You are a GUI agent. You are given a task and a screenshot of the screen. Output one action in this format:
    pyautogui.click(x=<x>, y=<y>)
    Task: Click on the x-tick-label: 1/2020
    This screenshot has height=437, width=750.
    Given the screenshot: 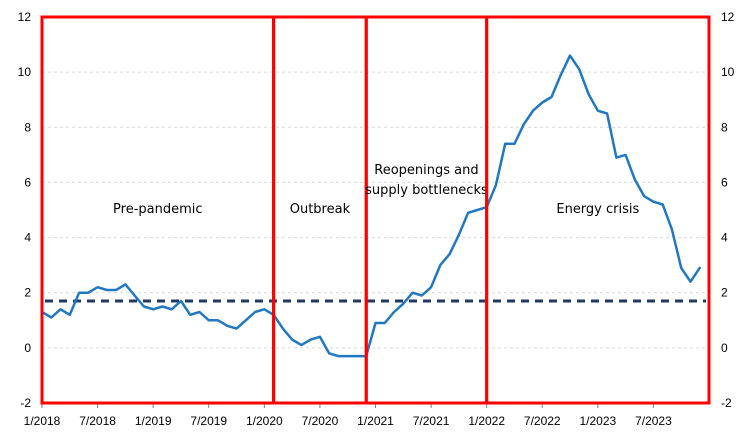 What is the action you would take?
    pyautogui.click(x=264, y=421)
    